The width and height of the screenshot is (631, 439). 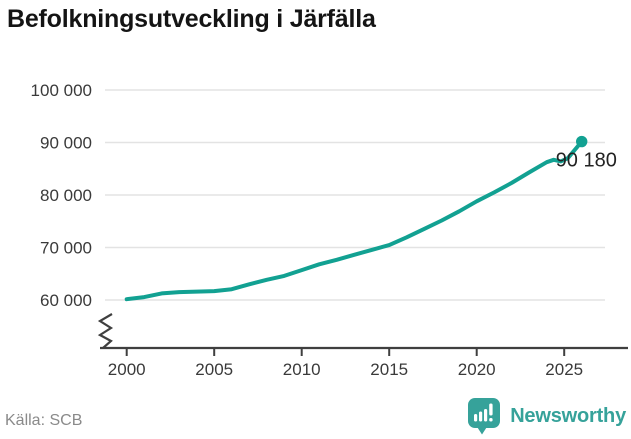 What do you see at coordinates (477, 369) in the screenshot?
I see `x-tick-label: 2020` at bounding box center [477, 369].